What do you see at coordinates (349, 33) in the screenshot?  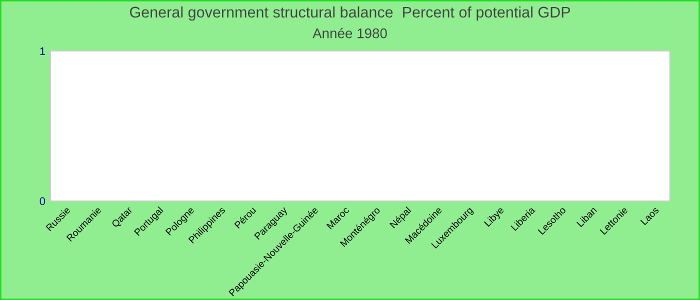 I see `chart-subtitle: Année 1980` at bounding box center [349, 33].